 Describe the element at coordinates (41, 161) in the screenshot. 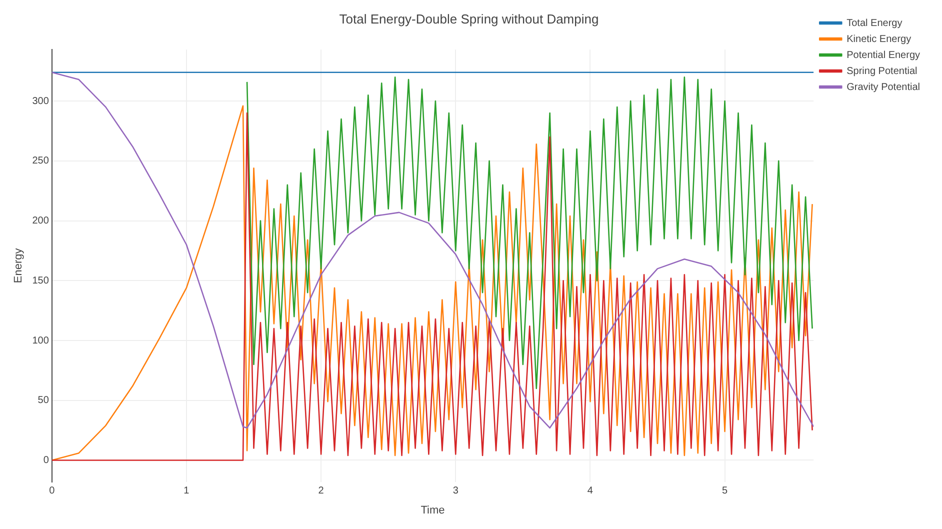

I see `y-tick-label: 250` at that location.